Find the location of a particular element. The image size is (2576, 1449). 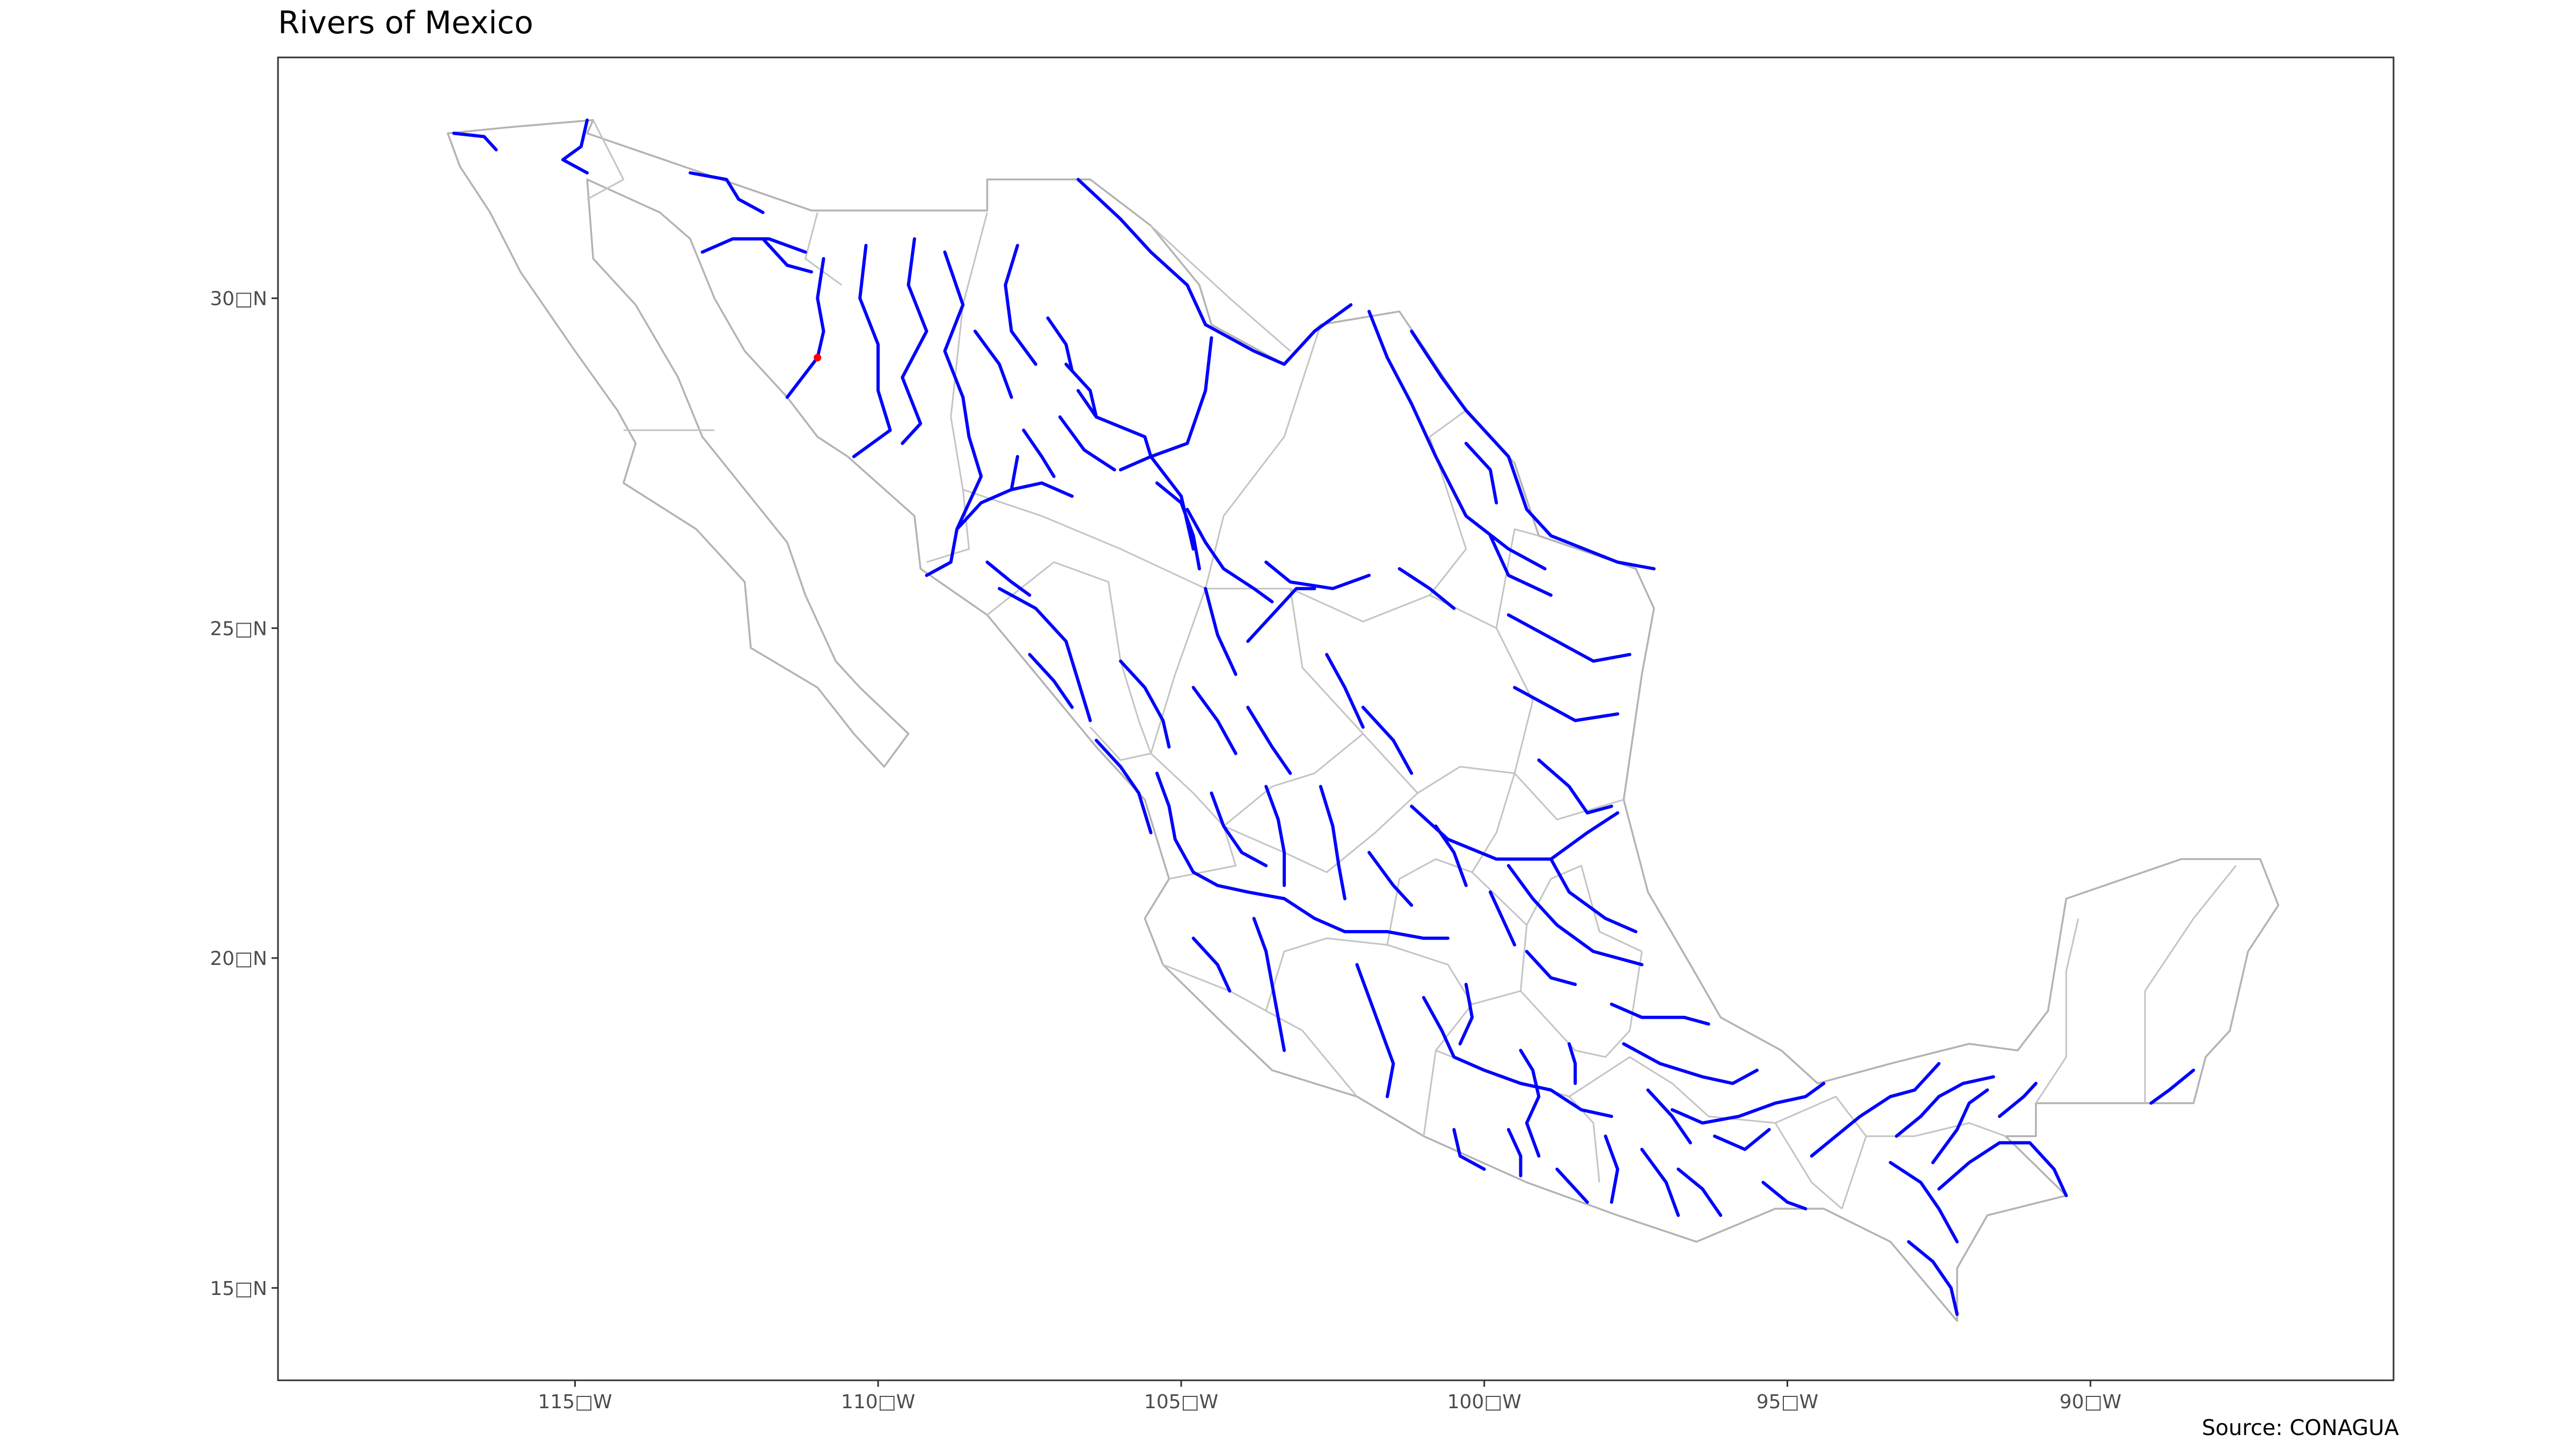

x-tick-label-2: 105□W is located at coordinates (1181, 1402).